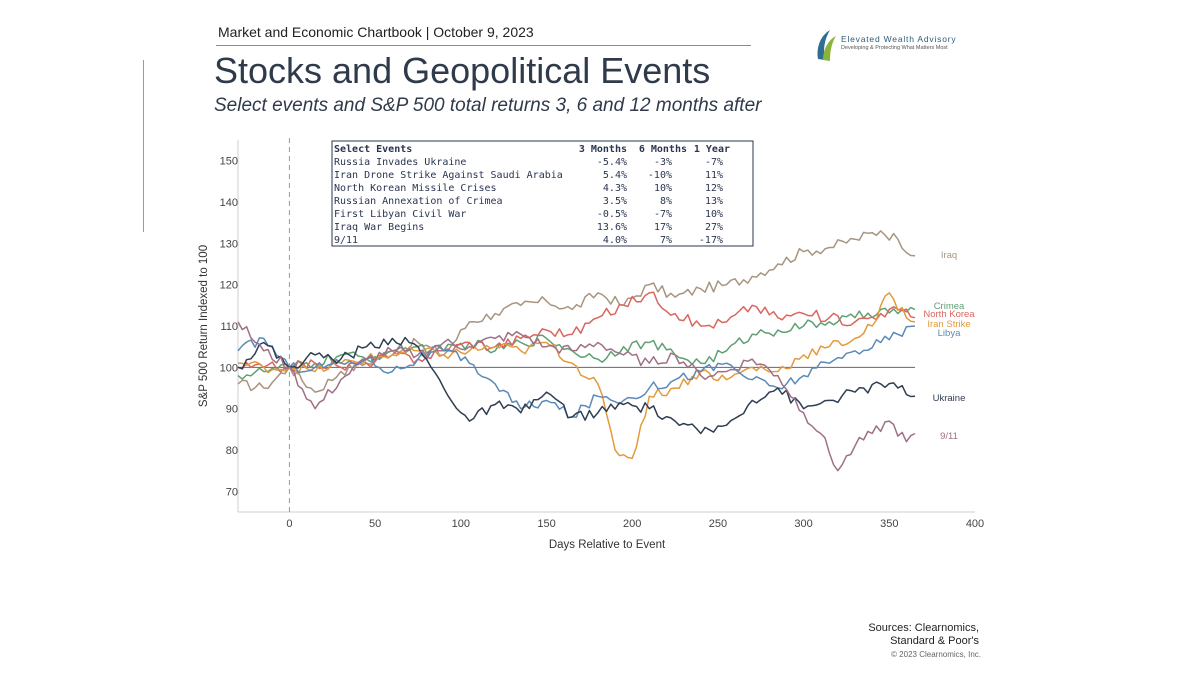 The height and width of the screenshot is (675, 1200). I want to click on table-cell: 13%, so click(714, 201).